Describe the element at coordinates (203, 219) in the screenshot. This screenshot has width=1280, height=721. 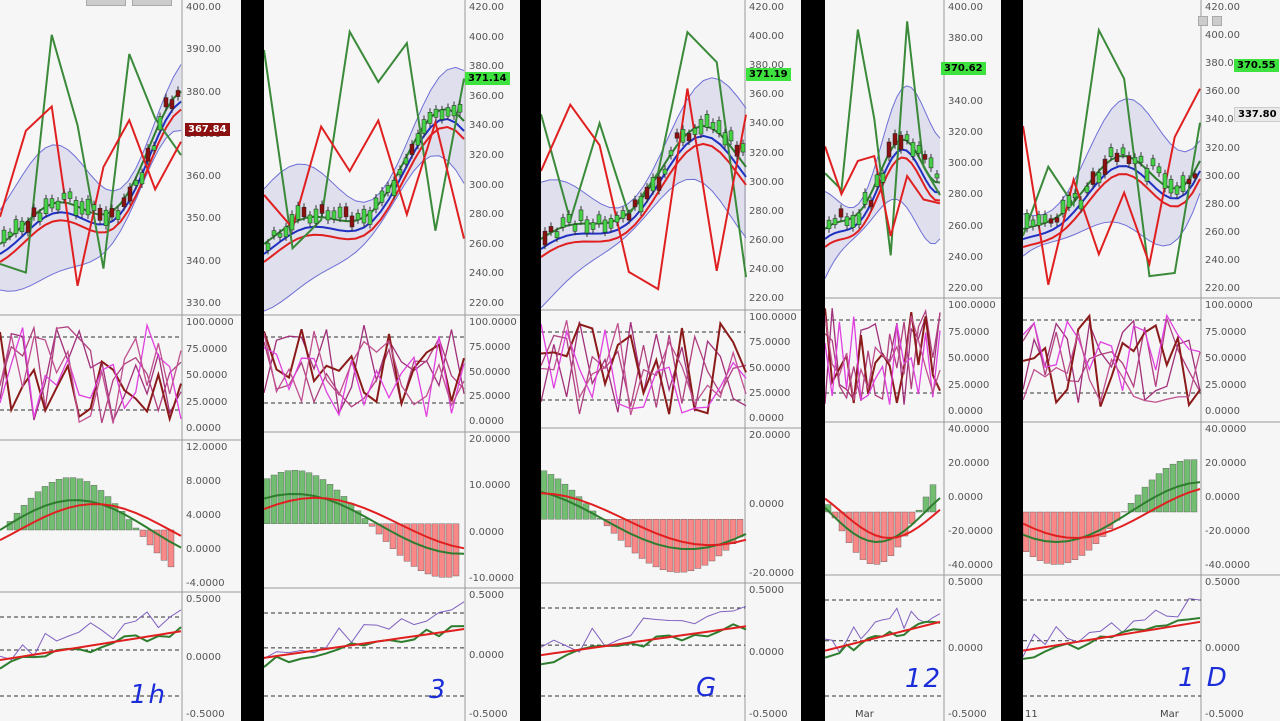
I see `axis-tick-label: 350.00` at that location.